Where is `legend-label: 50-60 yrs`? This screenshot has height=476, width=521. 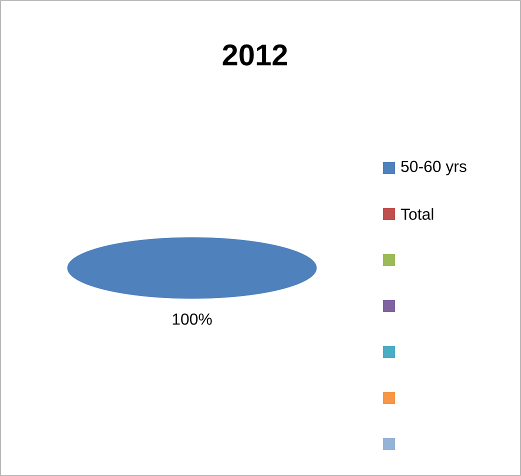 legend-label: 50-60 yrs is located at coordinates (433, 168).